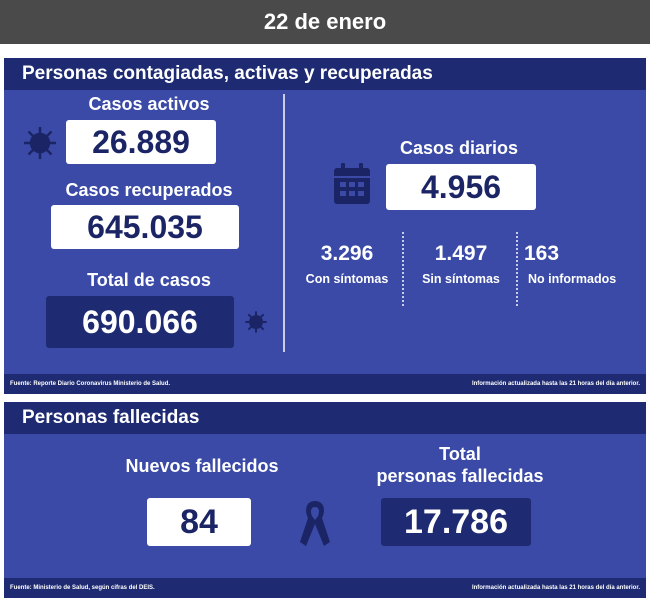  What do you see at coordinates (199, 522) in the screenshot?
I see `nuevos-fallecidos-value: 84` at bounding box center [199, 522].